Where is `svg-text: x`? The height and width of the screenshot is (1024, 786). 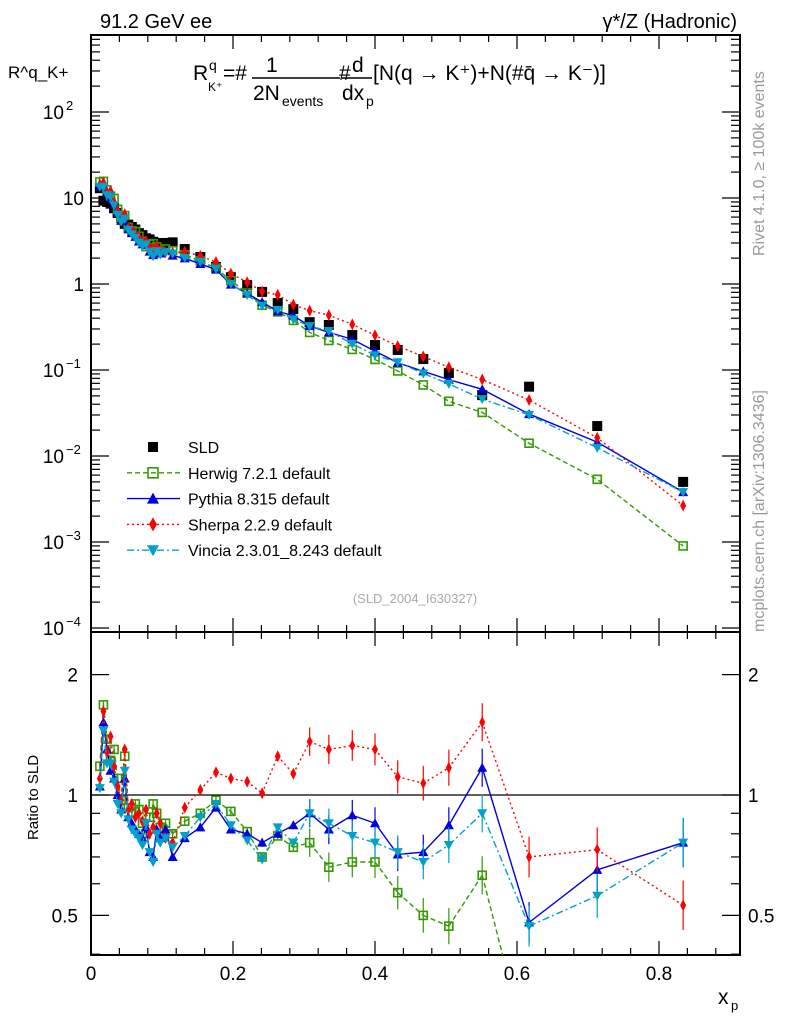 svg-text: x is located at coordinates (723, 997).